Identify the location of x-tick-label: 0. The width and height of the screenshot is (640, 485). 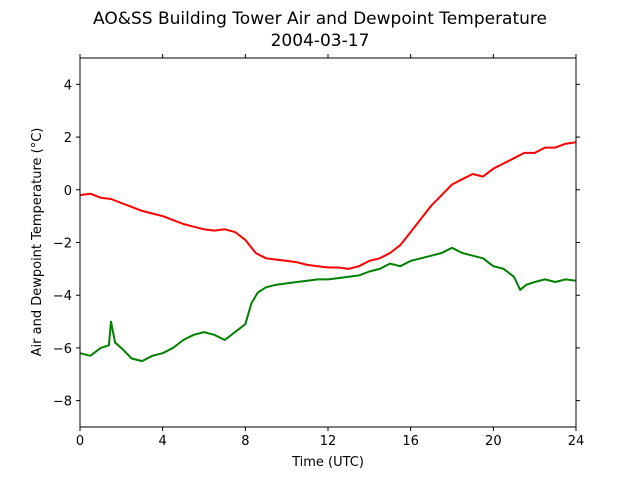
(80, 441).